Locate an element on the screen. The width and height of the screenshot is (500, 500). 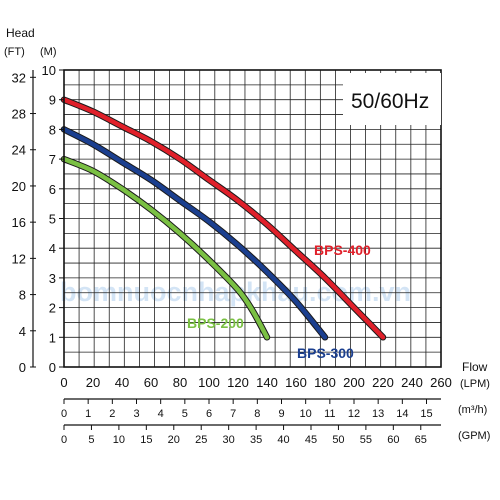
y-ft-tick-label: 12 is located at coordinates (19, 258).